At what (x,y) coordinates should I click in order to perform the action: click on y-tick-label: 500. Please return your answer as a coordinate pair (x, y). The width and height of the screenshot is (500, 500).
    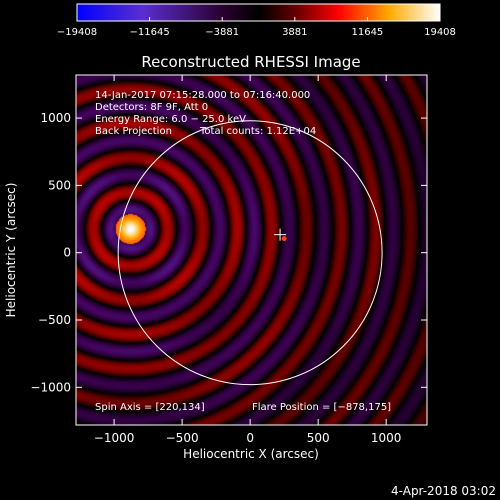
    Looking at the image, I should click on (59, 185).